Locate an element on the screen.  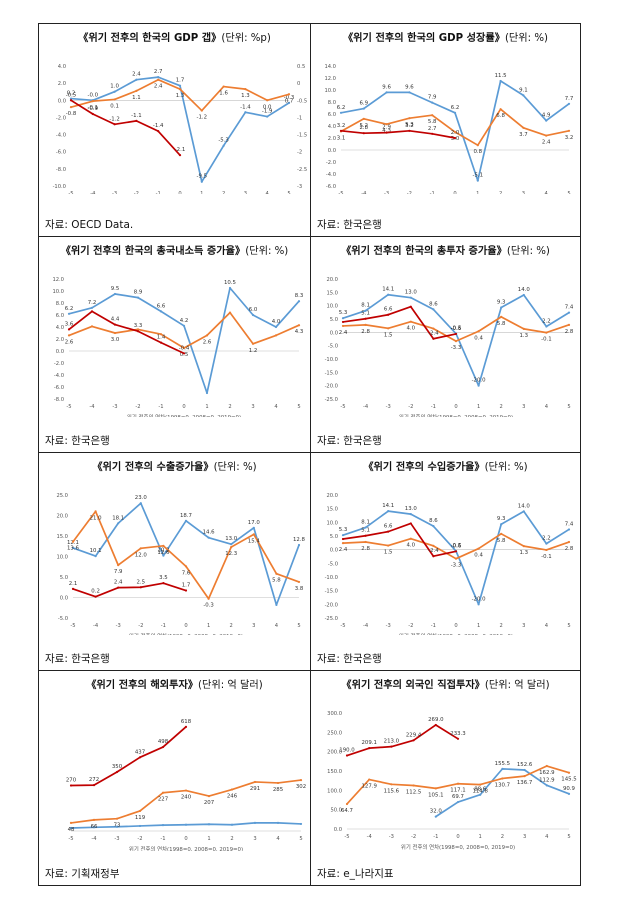
y-tick-label: 14.0 is located at coordinates (330, 67).